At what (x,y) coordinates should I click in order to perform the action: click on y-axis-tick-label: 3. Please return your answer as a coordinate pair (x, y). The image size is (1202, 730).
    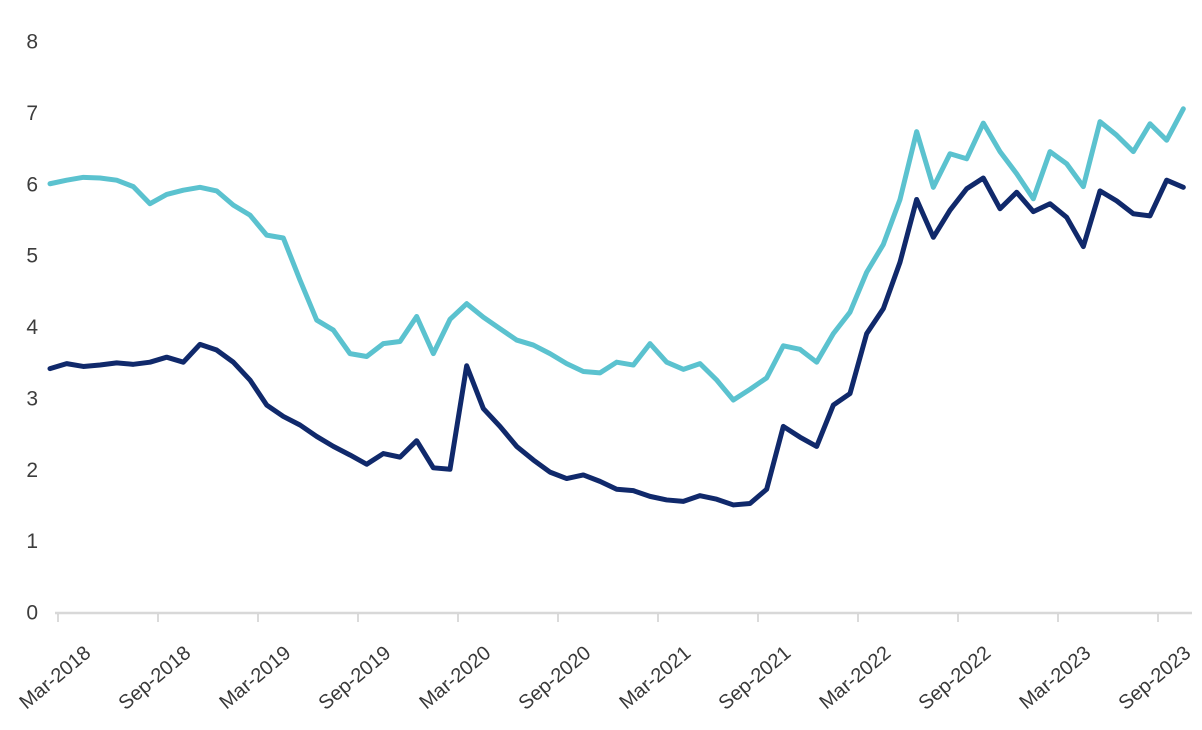
    Looking at the image, I should click on (32, 398).